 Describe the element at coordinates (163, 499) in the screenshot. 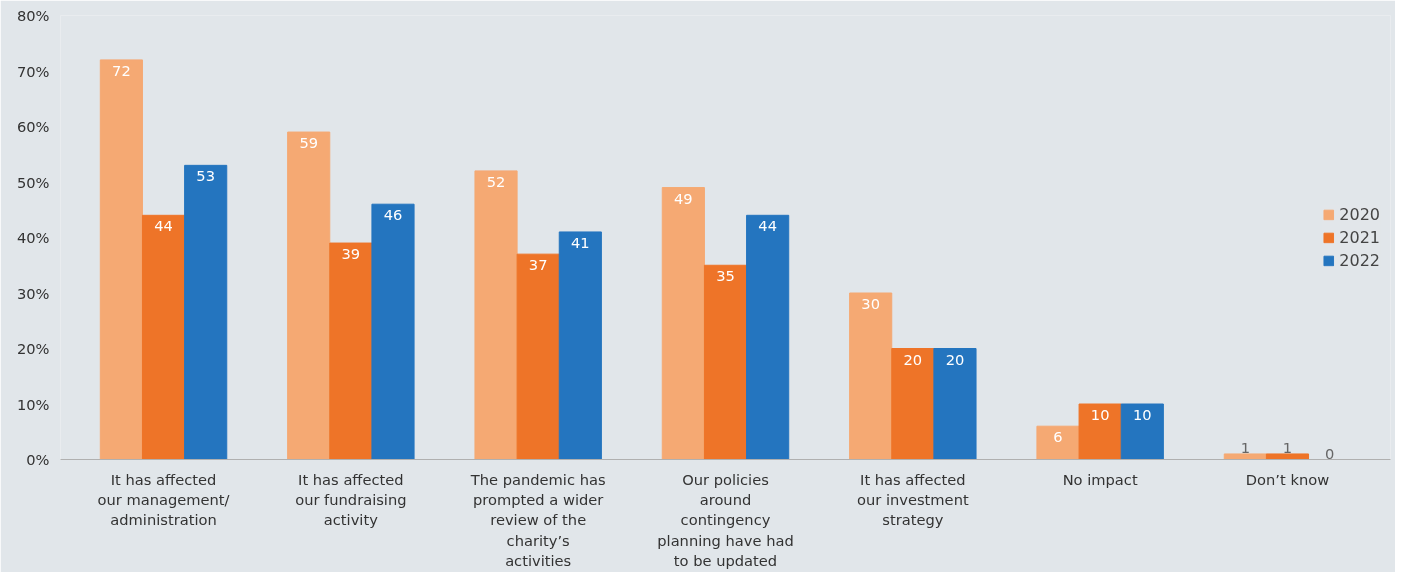

I see `x-tick-label: It has affected our management/ administration` at that location.